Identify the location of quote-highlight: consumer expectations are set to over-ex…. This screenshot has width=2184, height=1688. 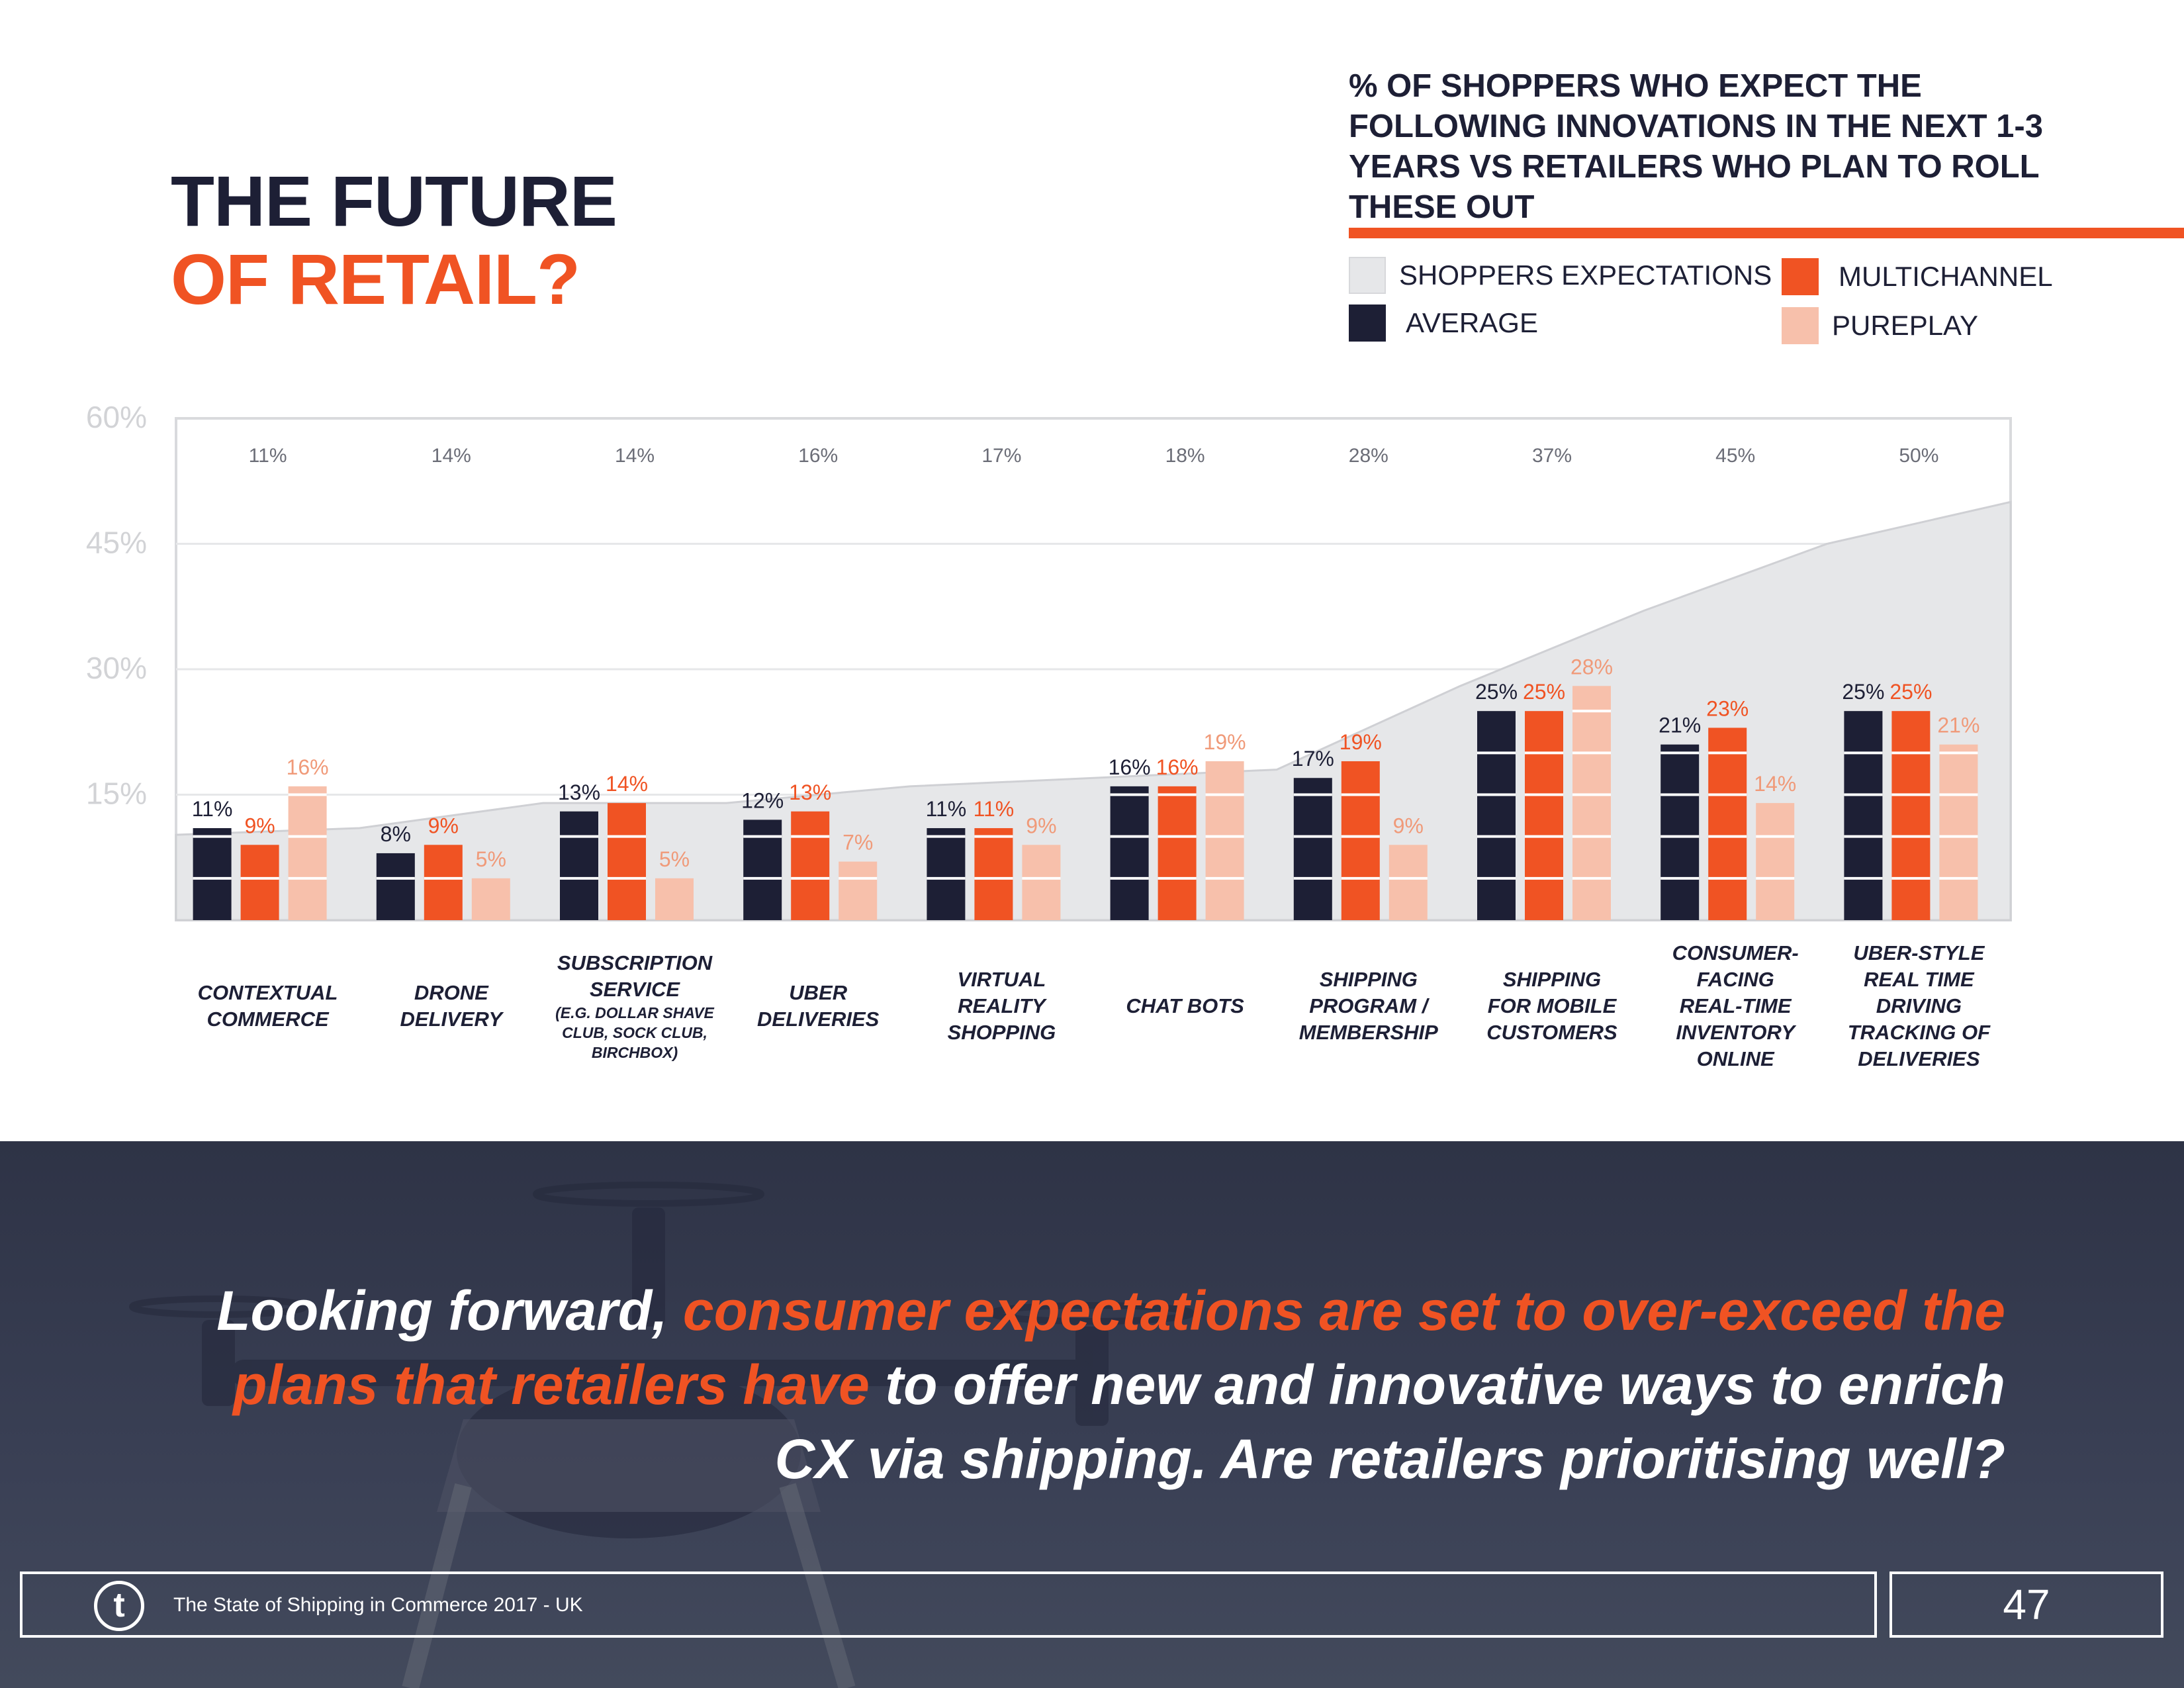
(1119, 1348).